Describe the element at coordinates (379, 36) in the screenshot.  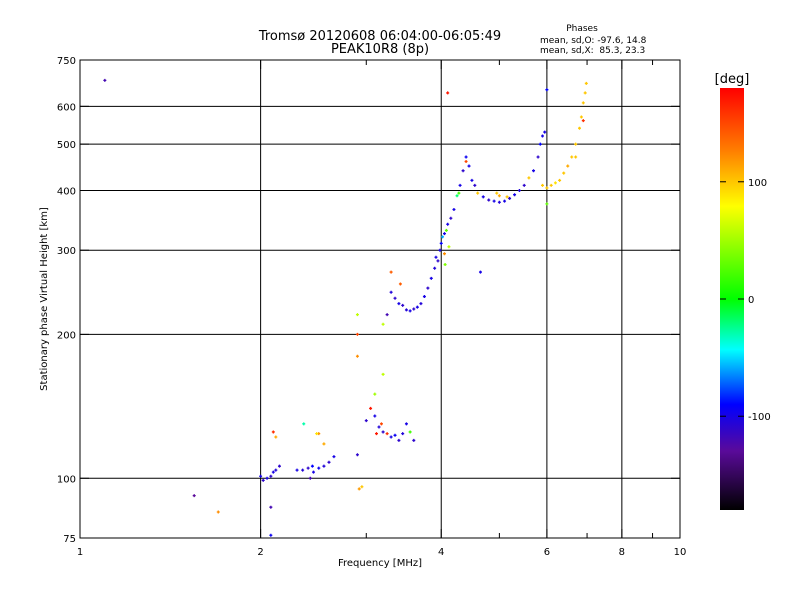
I see `chart-title: Tromsø 20120608 06:04:00-06:05:49` at that location.